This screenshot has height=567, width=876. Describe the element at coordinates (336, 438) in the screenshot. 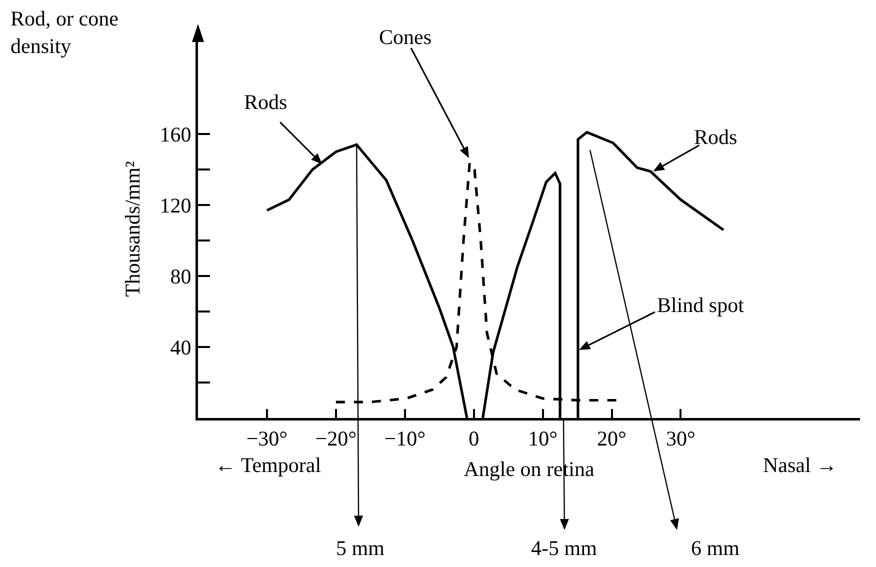

I see `x-tick-label: −20°` at that location.